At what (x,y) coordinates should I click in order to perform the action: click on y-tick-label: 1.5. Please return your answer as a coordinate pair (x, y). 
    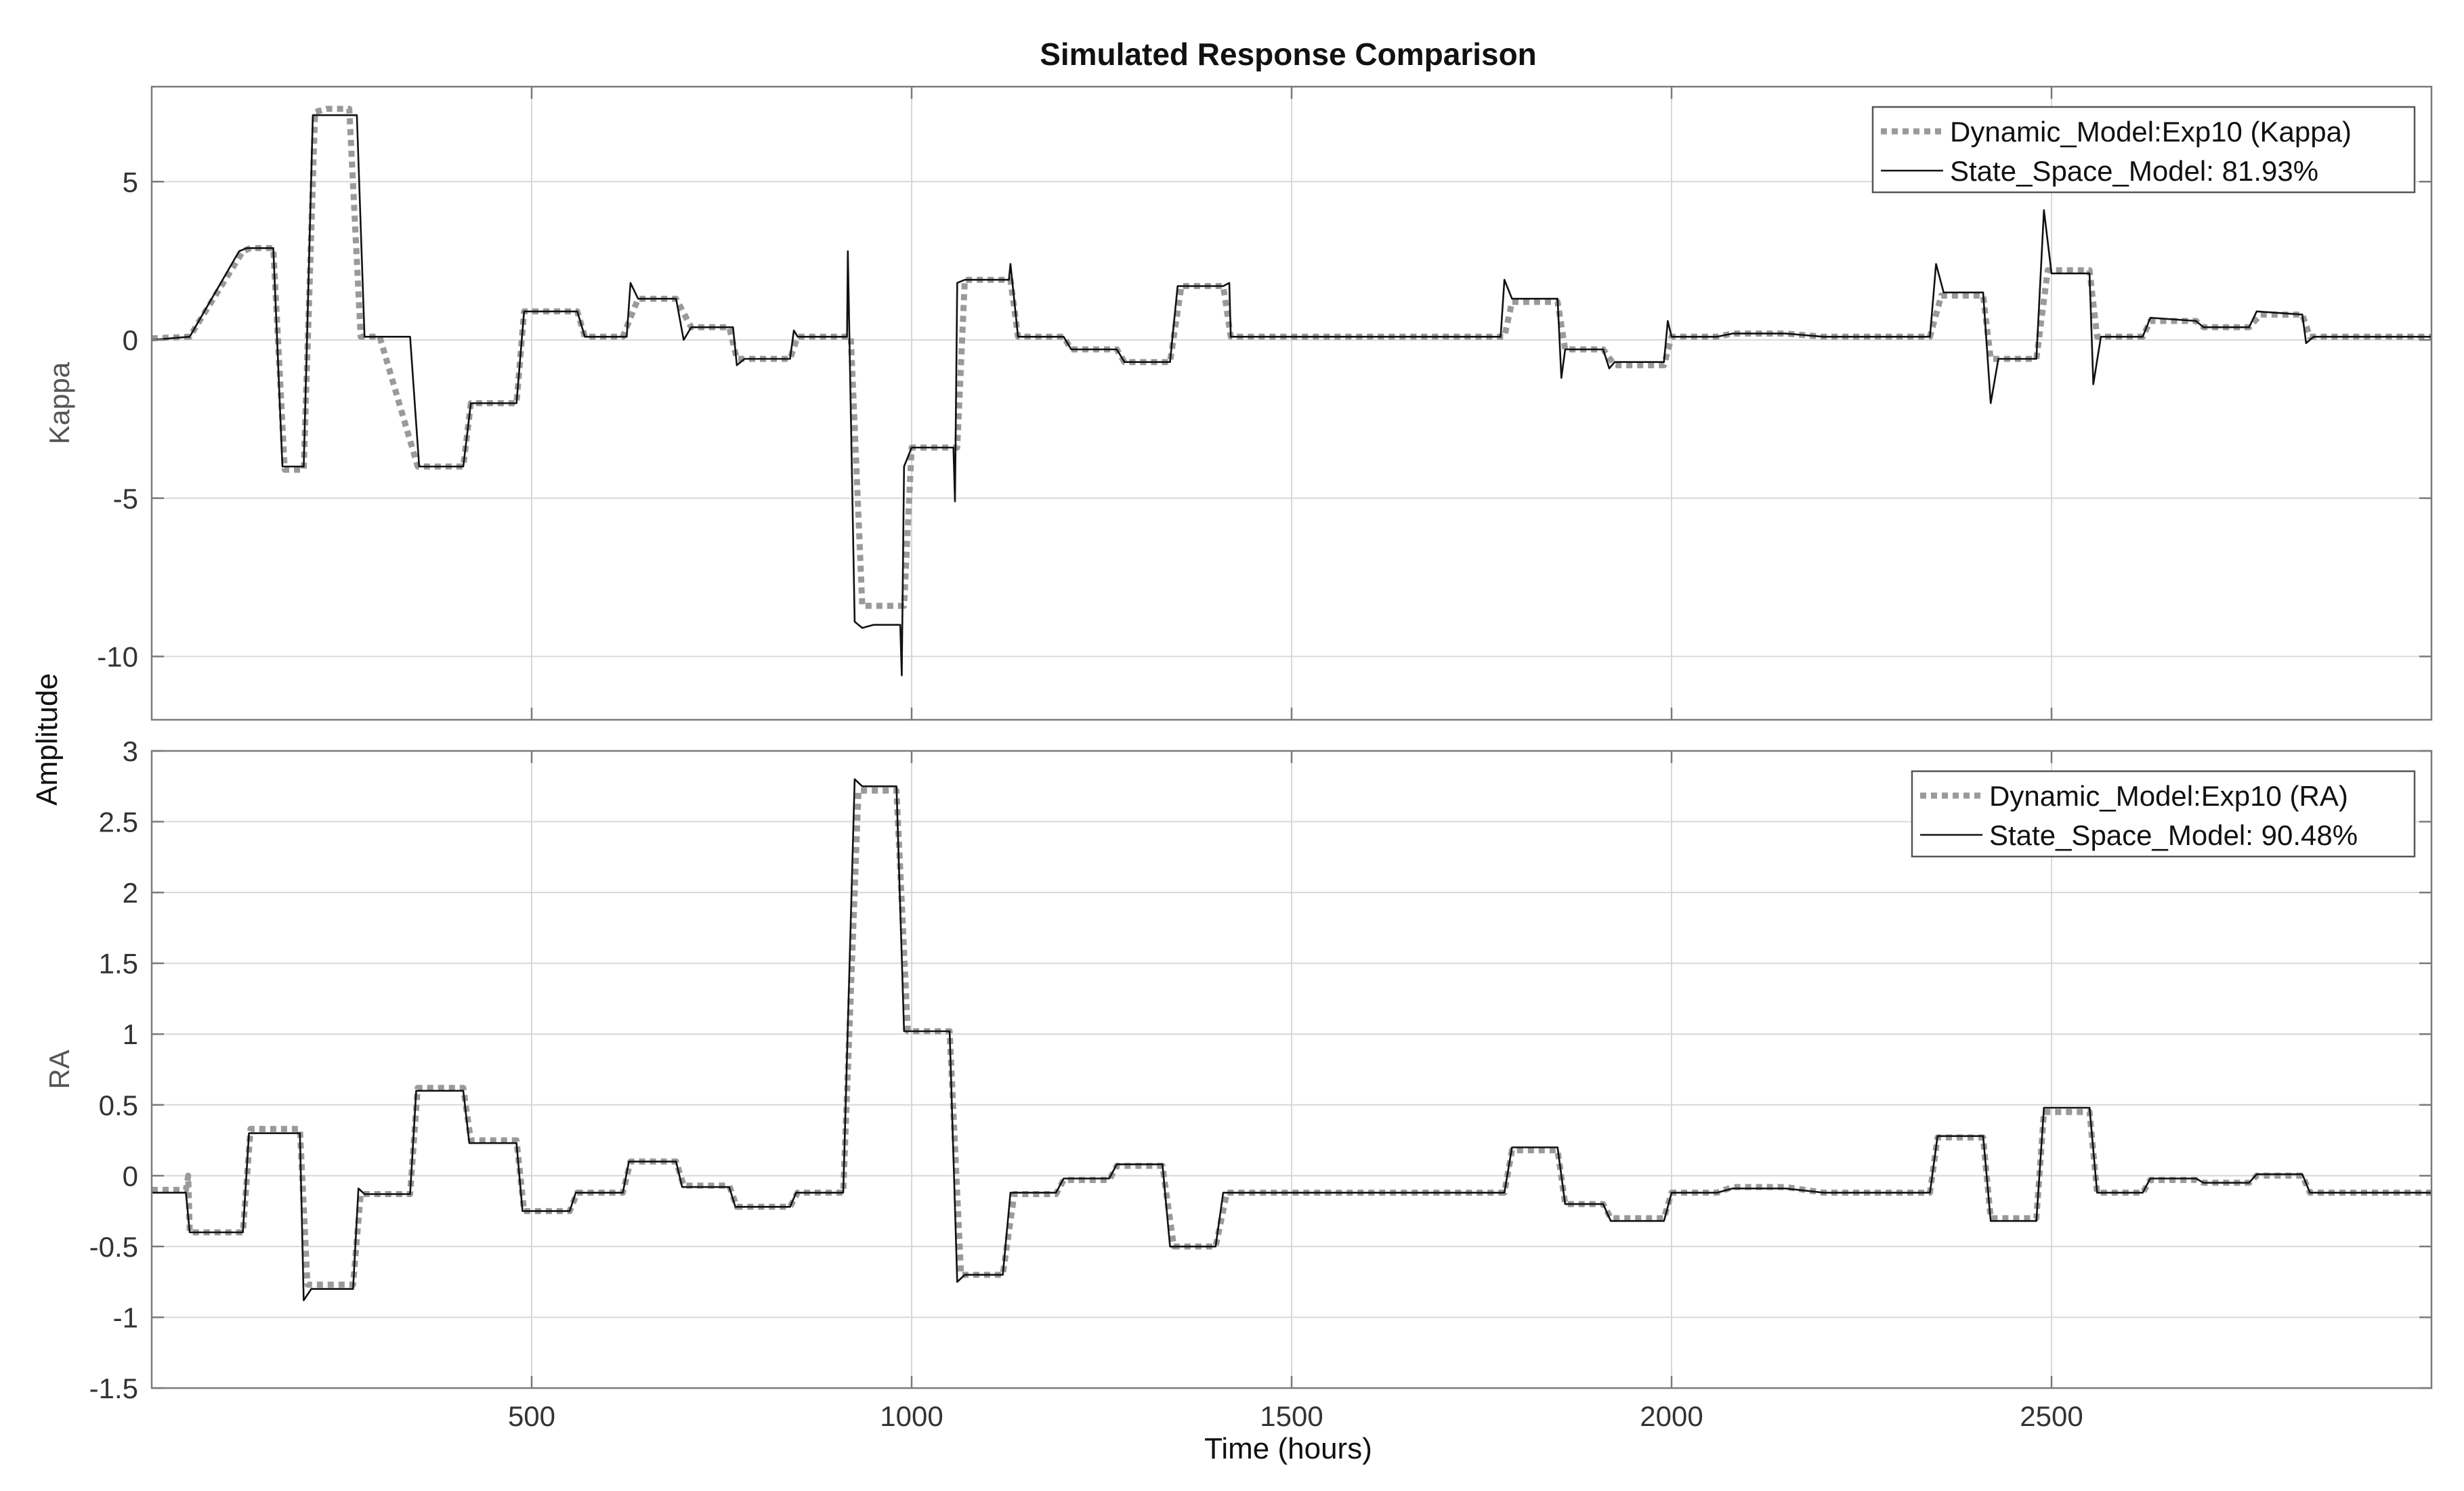
    Looking at the image, I should click on (118, 964).